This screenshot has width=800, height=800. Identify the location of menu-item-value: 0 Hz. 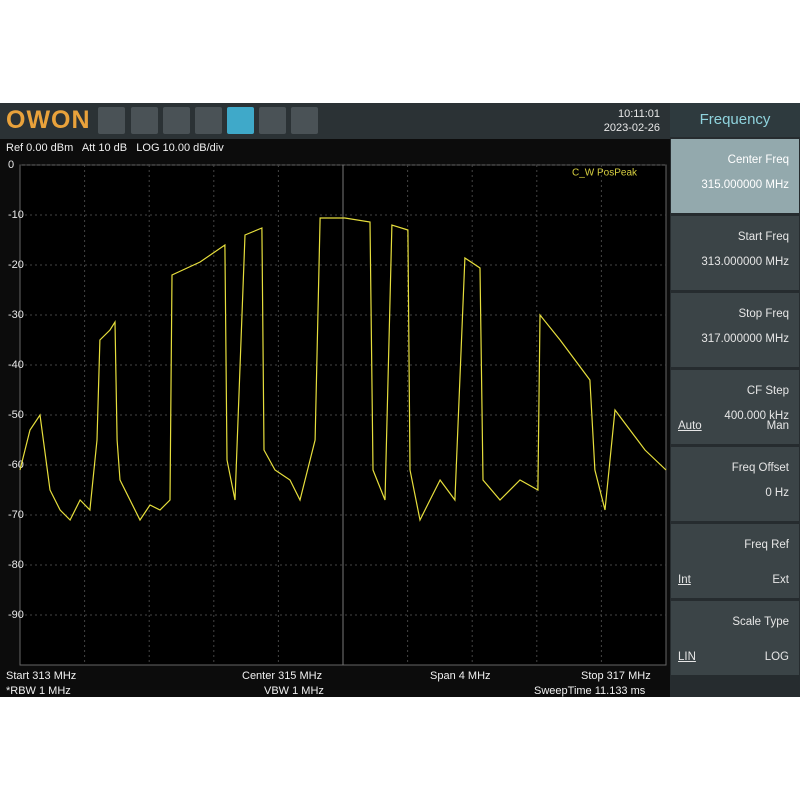
(777, 493).